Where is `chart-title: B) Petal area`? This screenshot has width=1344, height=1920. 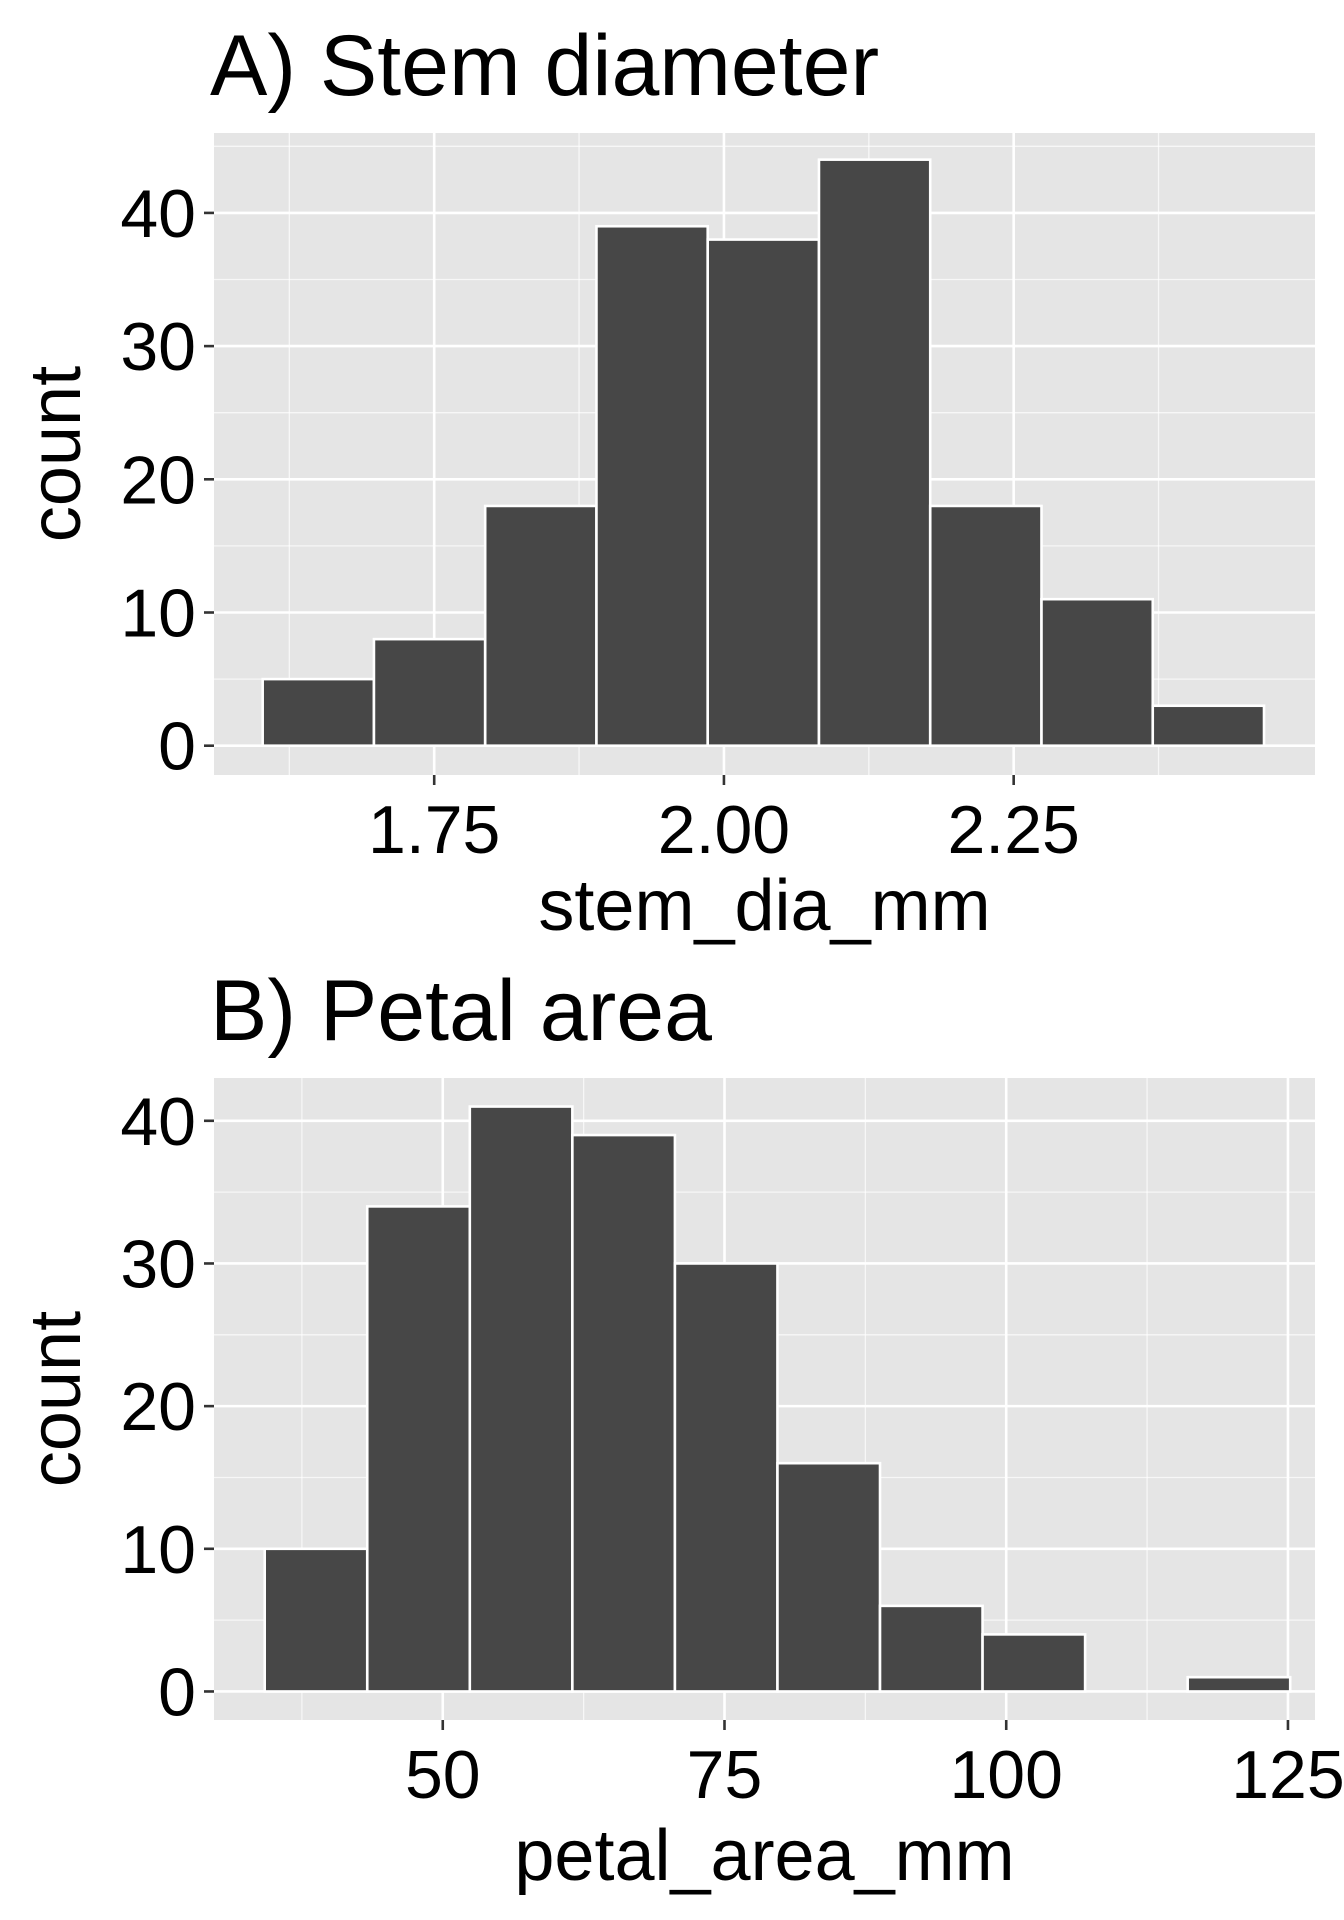 chart-title: B) Petal area is located at coordinates (461, 1011).